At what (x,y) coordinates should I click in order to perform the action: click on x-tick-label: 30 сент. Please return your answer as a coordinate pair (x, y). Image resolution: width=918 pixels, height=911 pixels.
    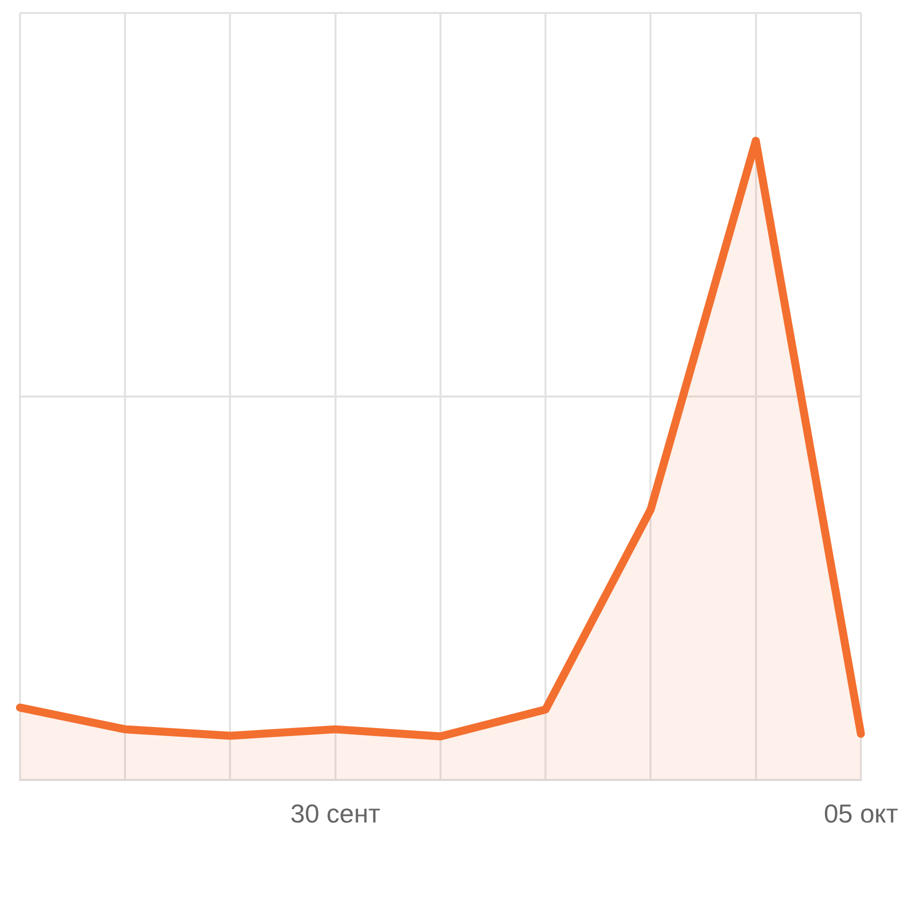
    Looking at the image, I should click on (335, 813).